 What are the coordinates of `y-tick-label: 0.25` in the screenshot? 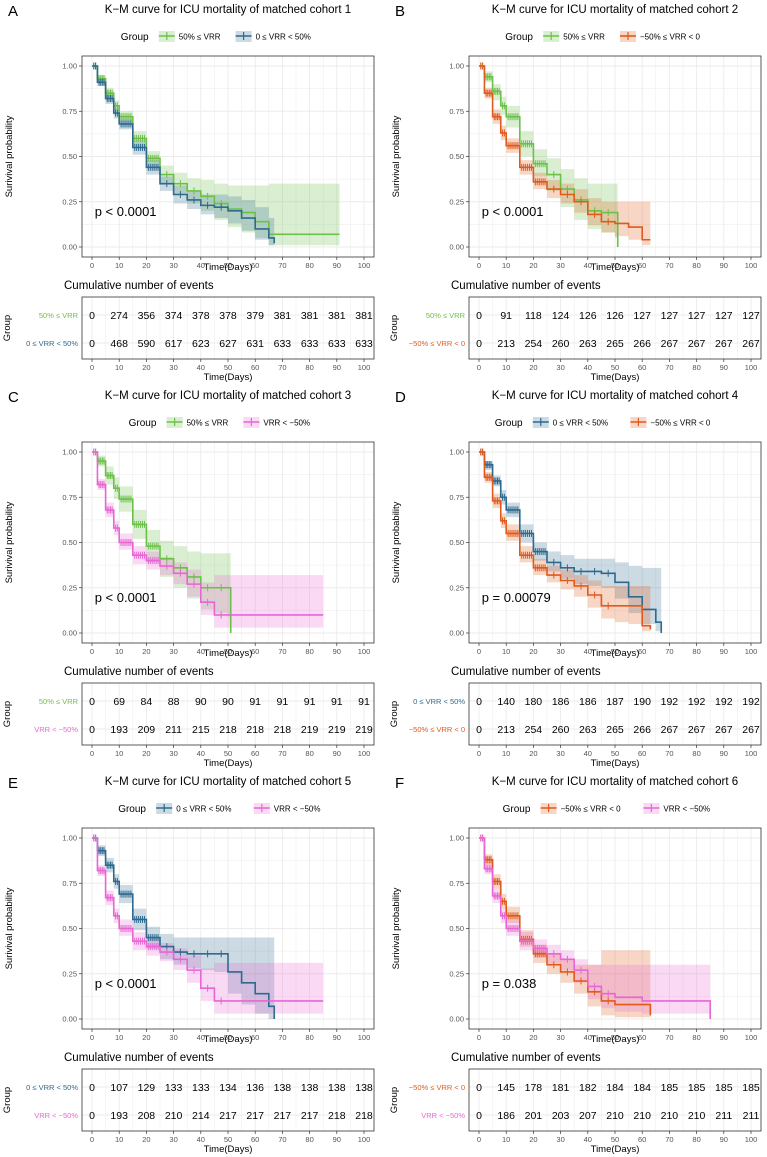 It's located at (456, 587).